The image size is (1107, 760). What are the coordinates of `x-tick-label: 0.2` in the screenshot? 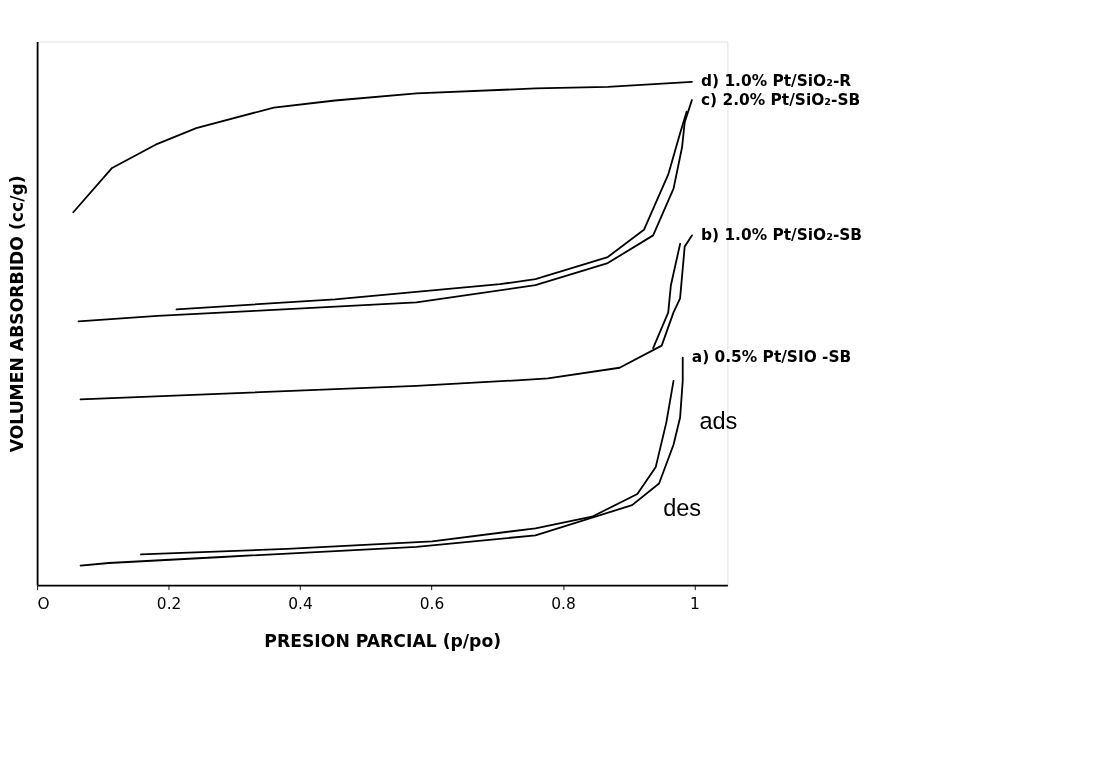 It's located at (169, 604).